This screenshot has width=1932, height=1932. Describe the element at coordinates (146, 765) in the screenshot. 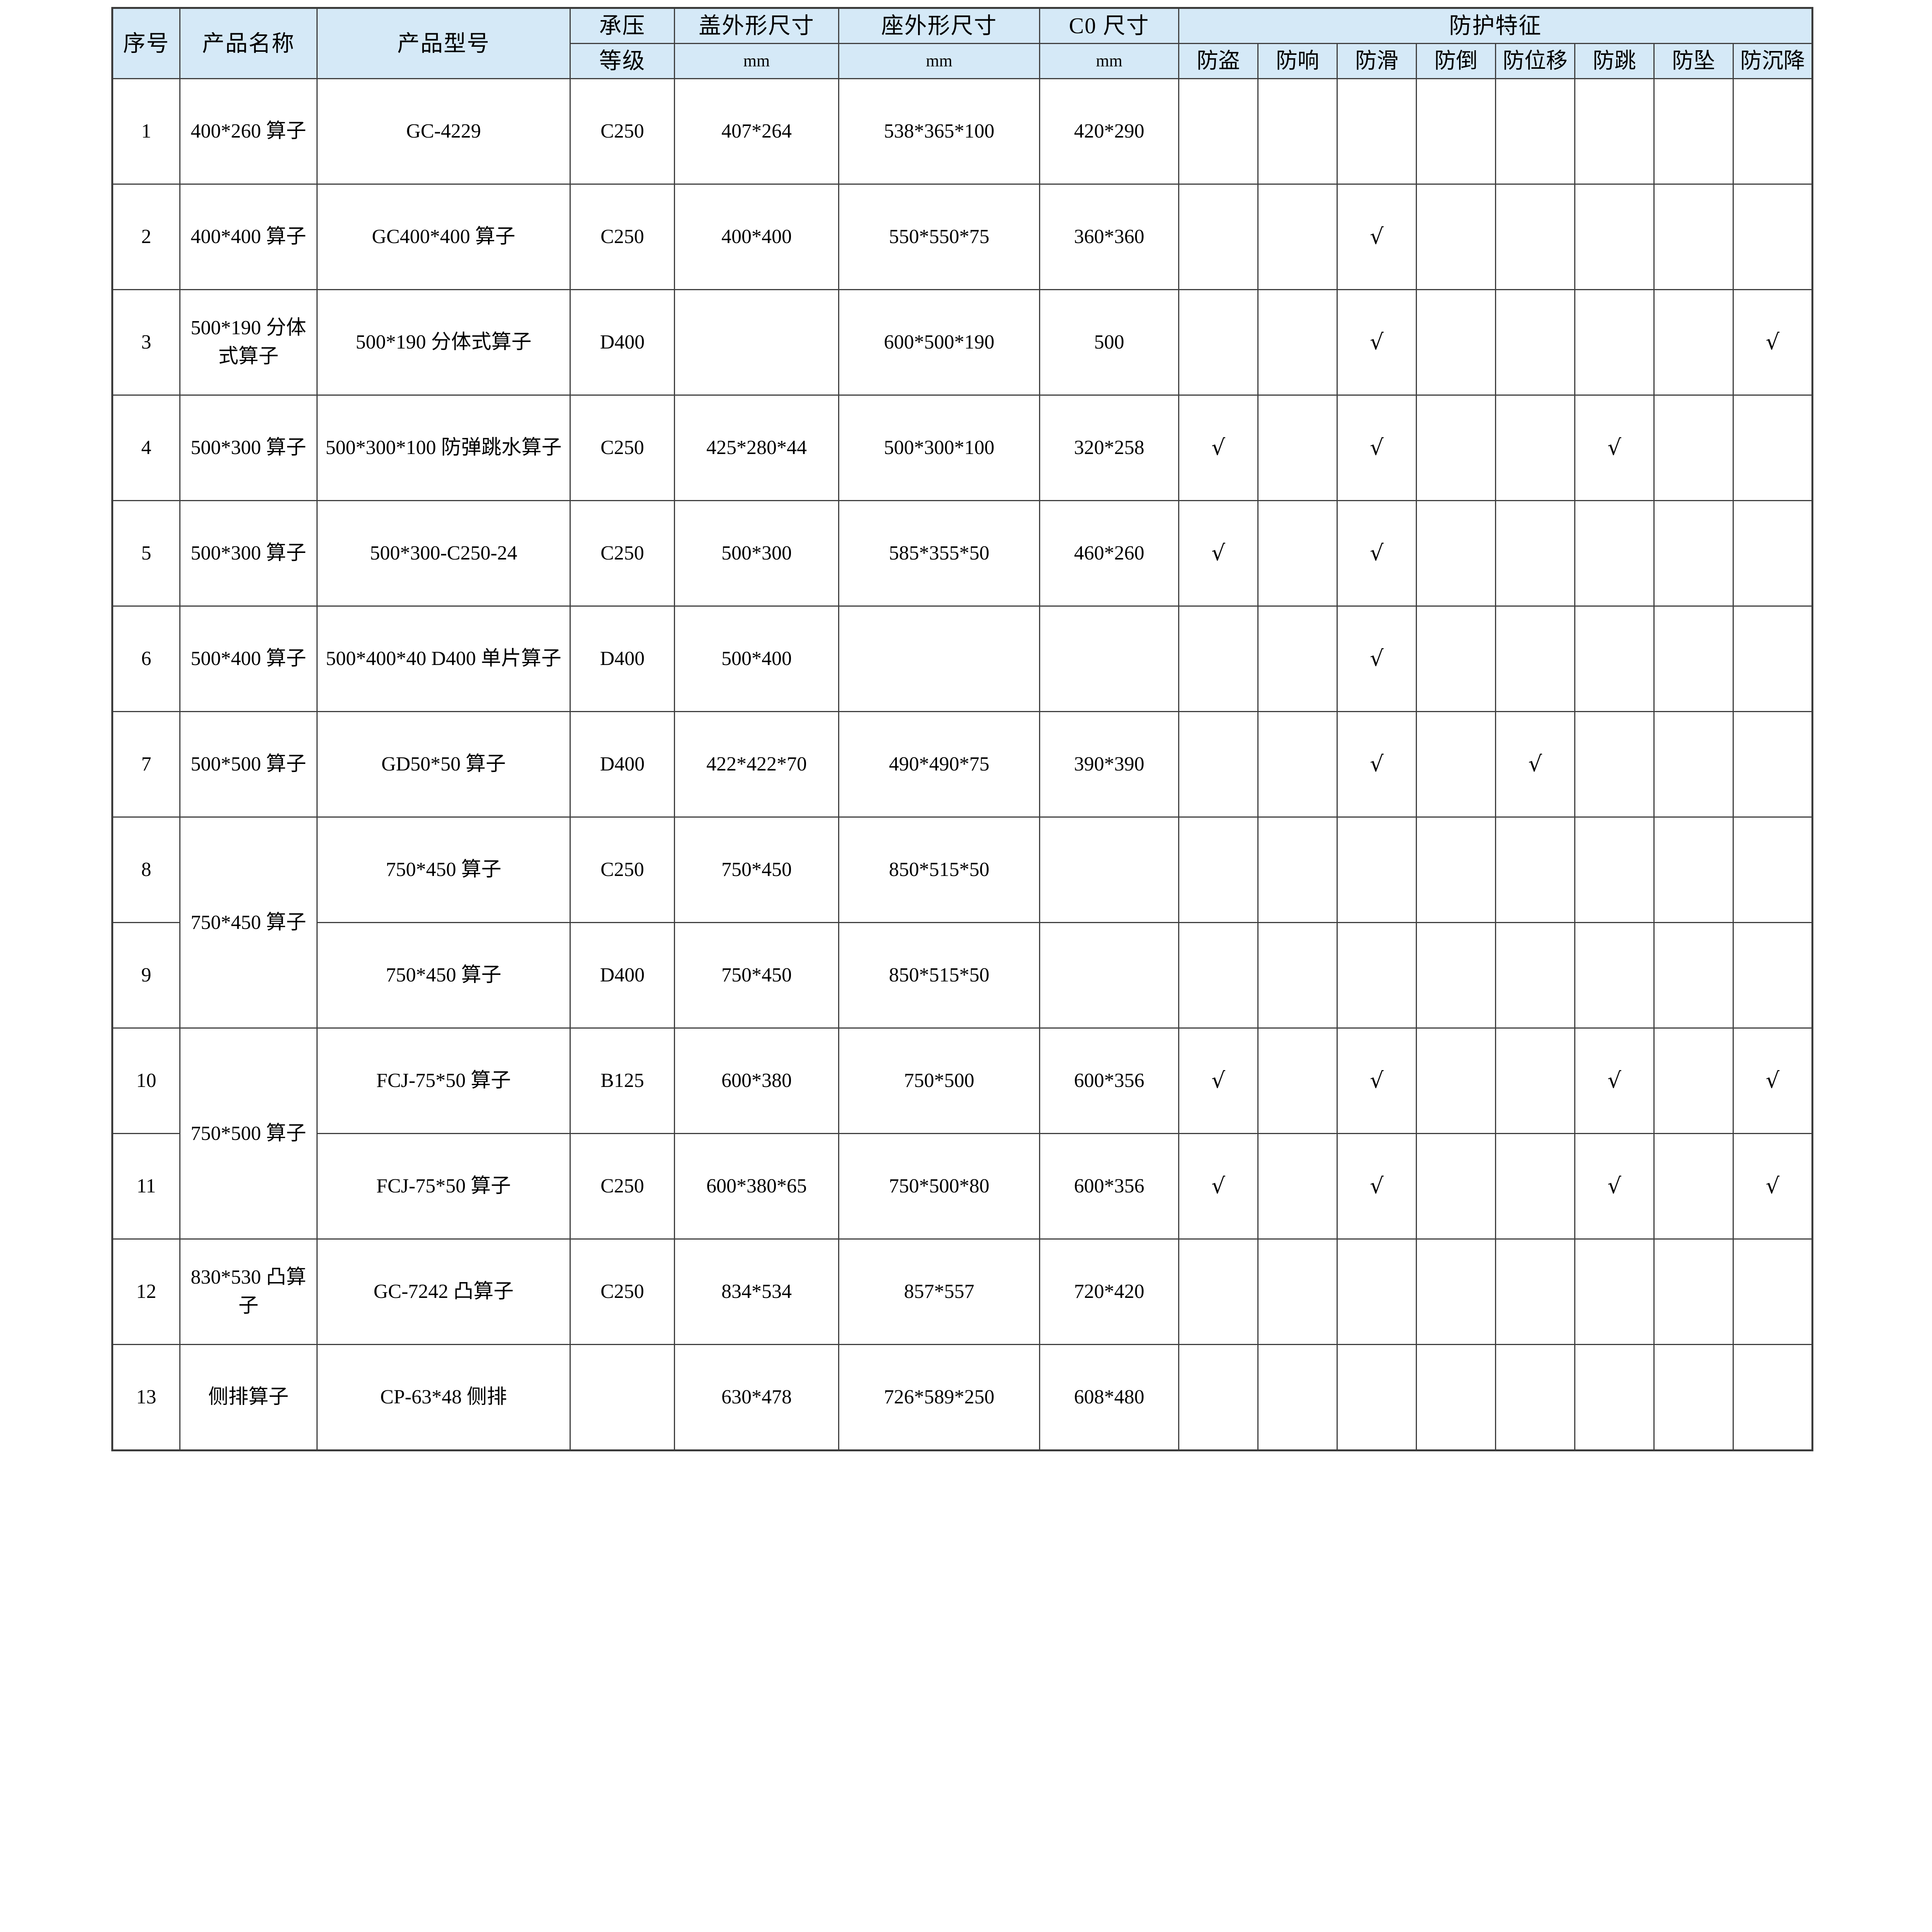

I see `row-index: 7` at that location.